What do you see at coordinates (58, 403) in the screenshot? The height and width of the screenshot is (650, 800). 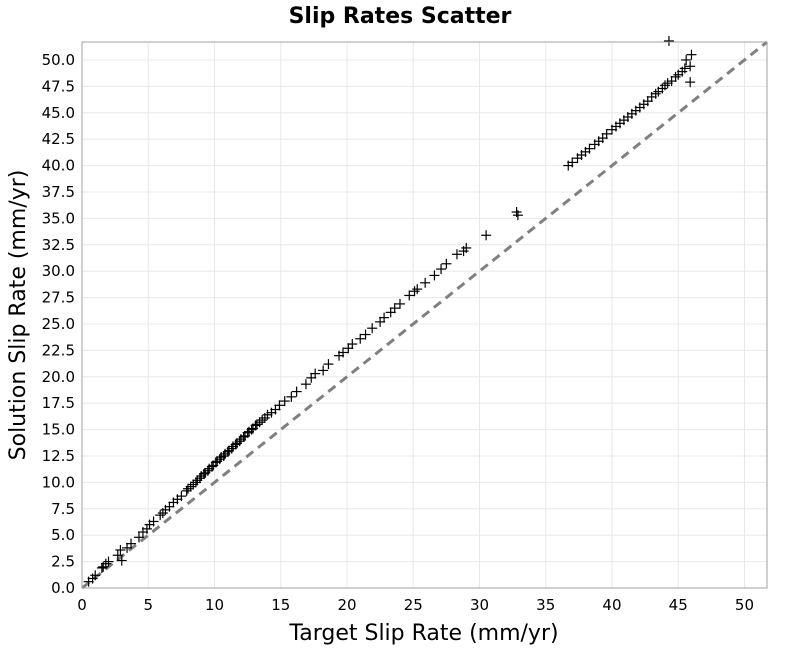 I see `y-tick-label: 17.5` at bounding box center [58, 403].